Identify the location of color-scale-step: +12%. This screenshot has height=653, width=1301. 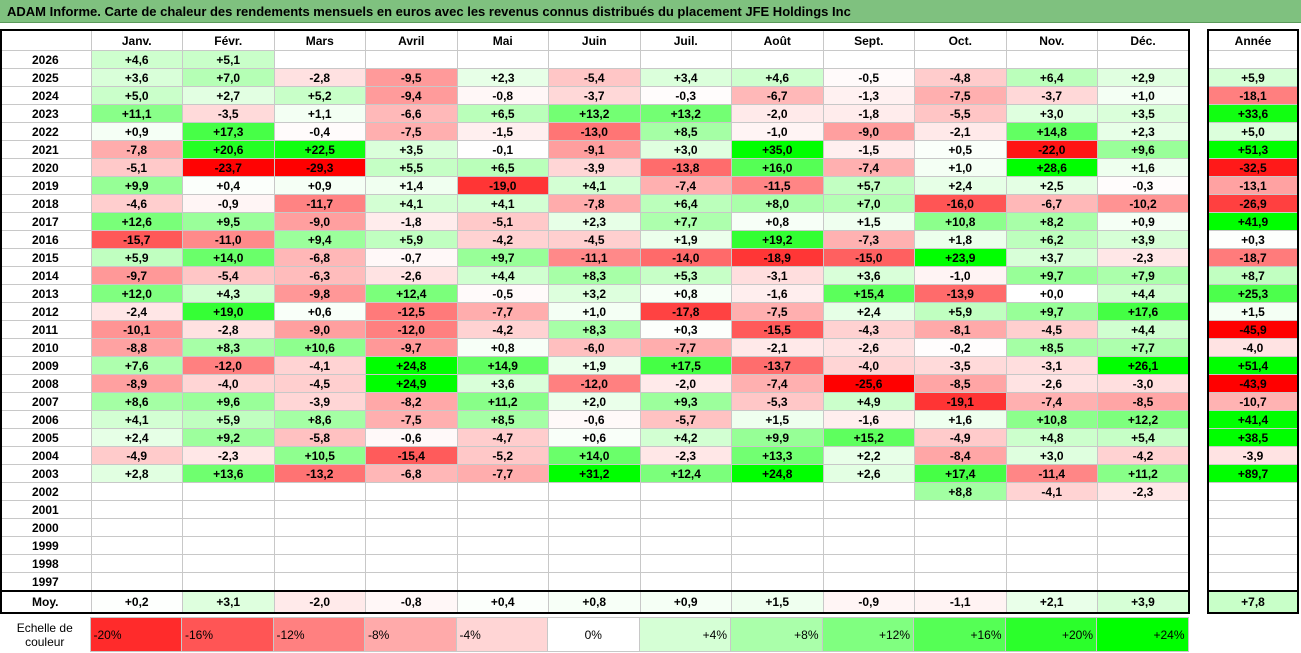
(867, 634).